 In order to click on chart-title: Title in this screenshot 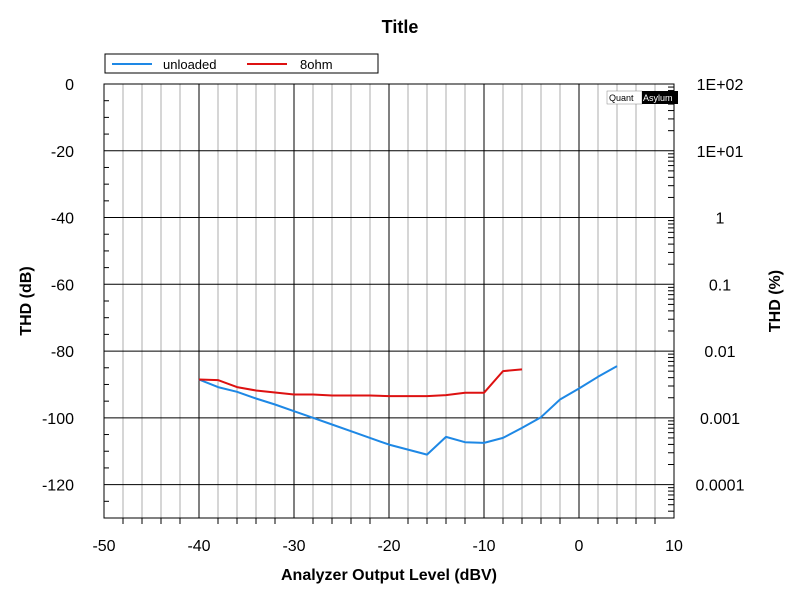, I will do `click(400, 27)`.